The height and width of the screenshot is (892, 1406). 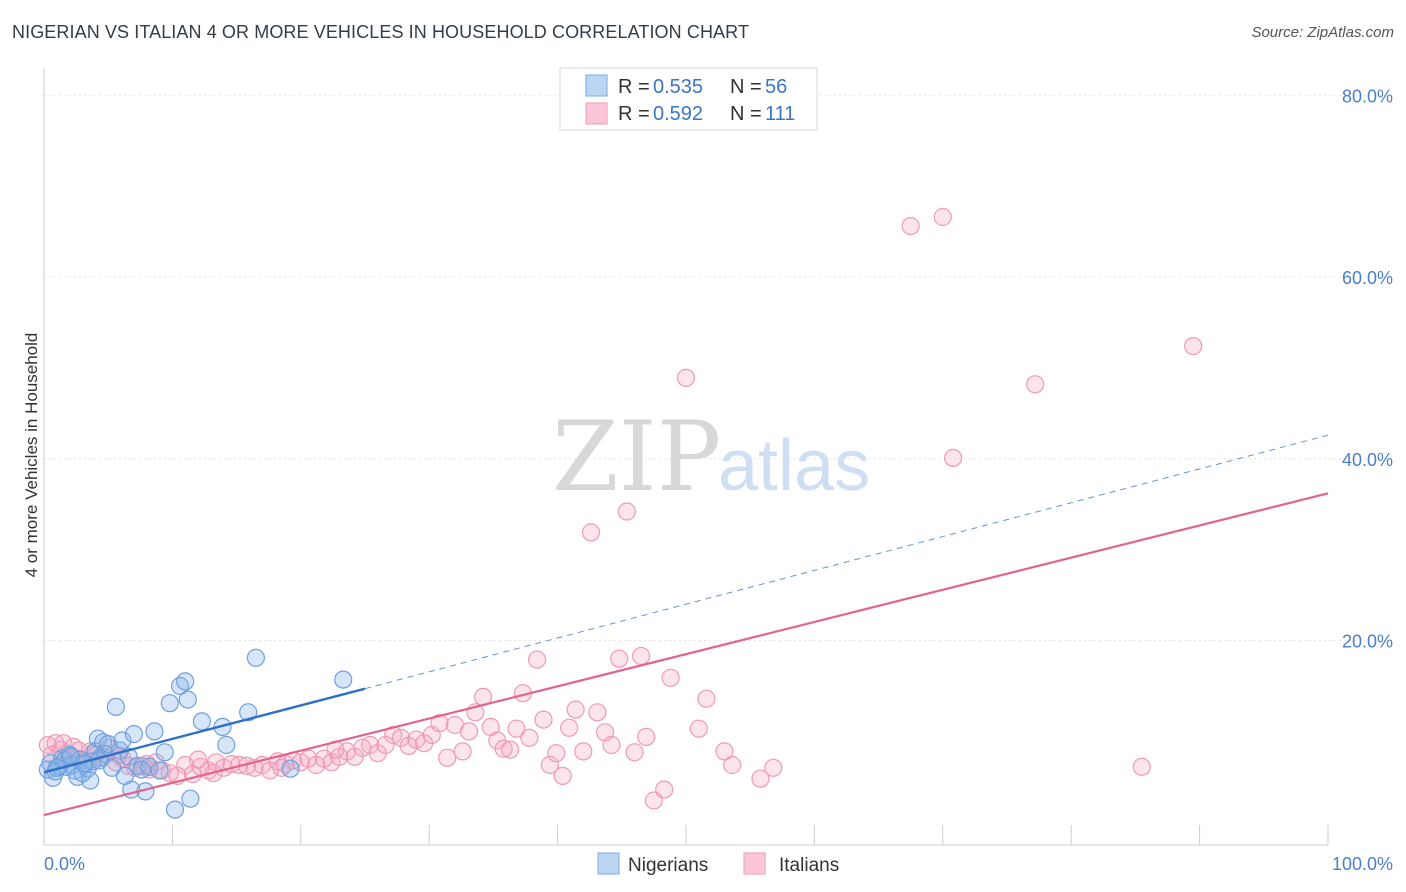 I want to click on watermark-atlas: atlas, so click(x=794, y=466).